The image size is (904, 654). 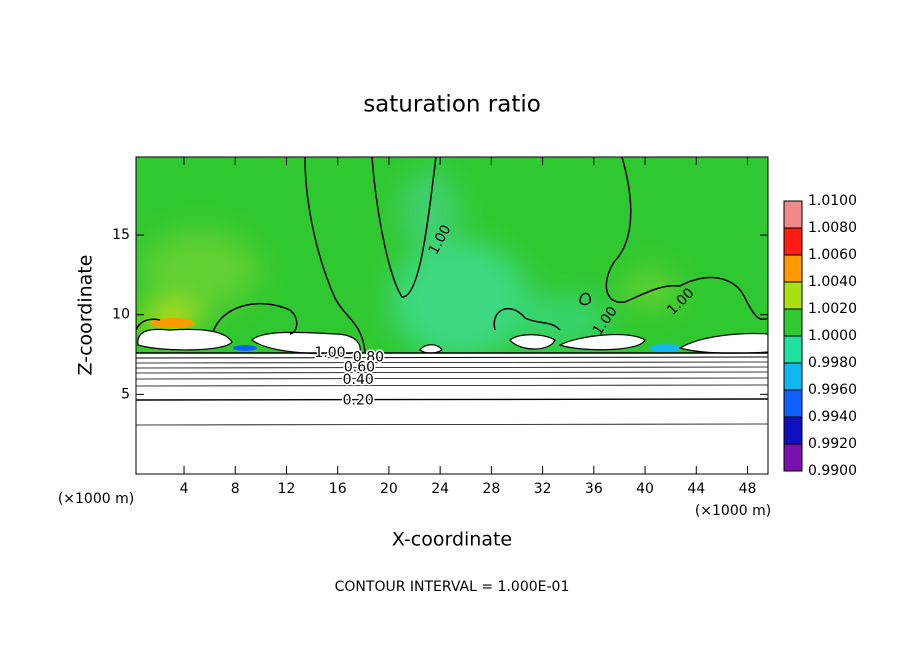 What do you see at coordinates (121, 235) in the screenshot?
I see `y-tick-label: 15` at bounding box center [121, 235].